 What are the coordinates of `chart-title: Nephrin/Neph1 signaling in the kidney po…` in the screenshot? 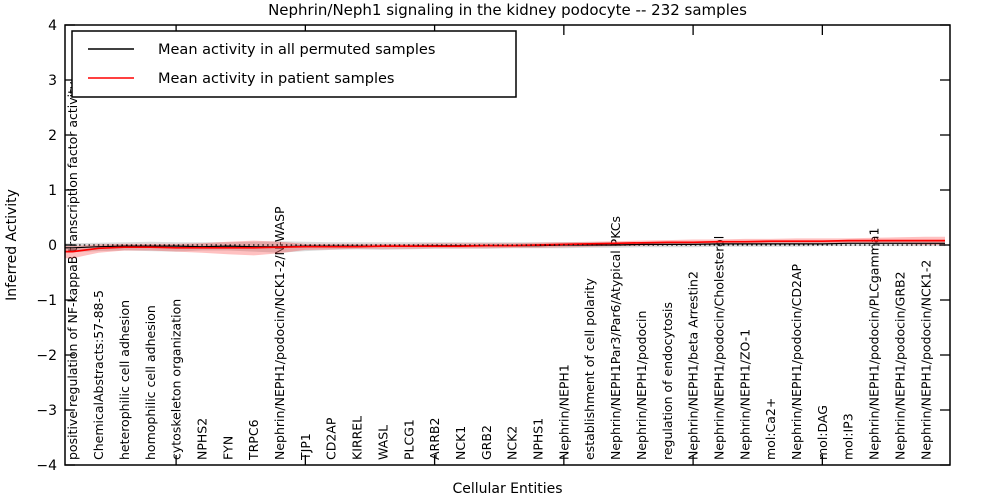 It's located at (507, 10).